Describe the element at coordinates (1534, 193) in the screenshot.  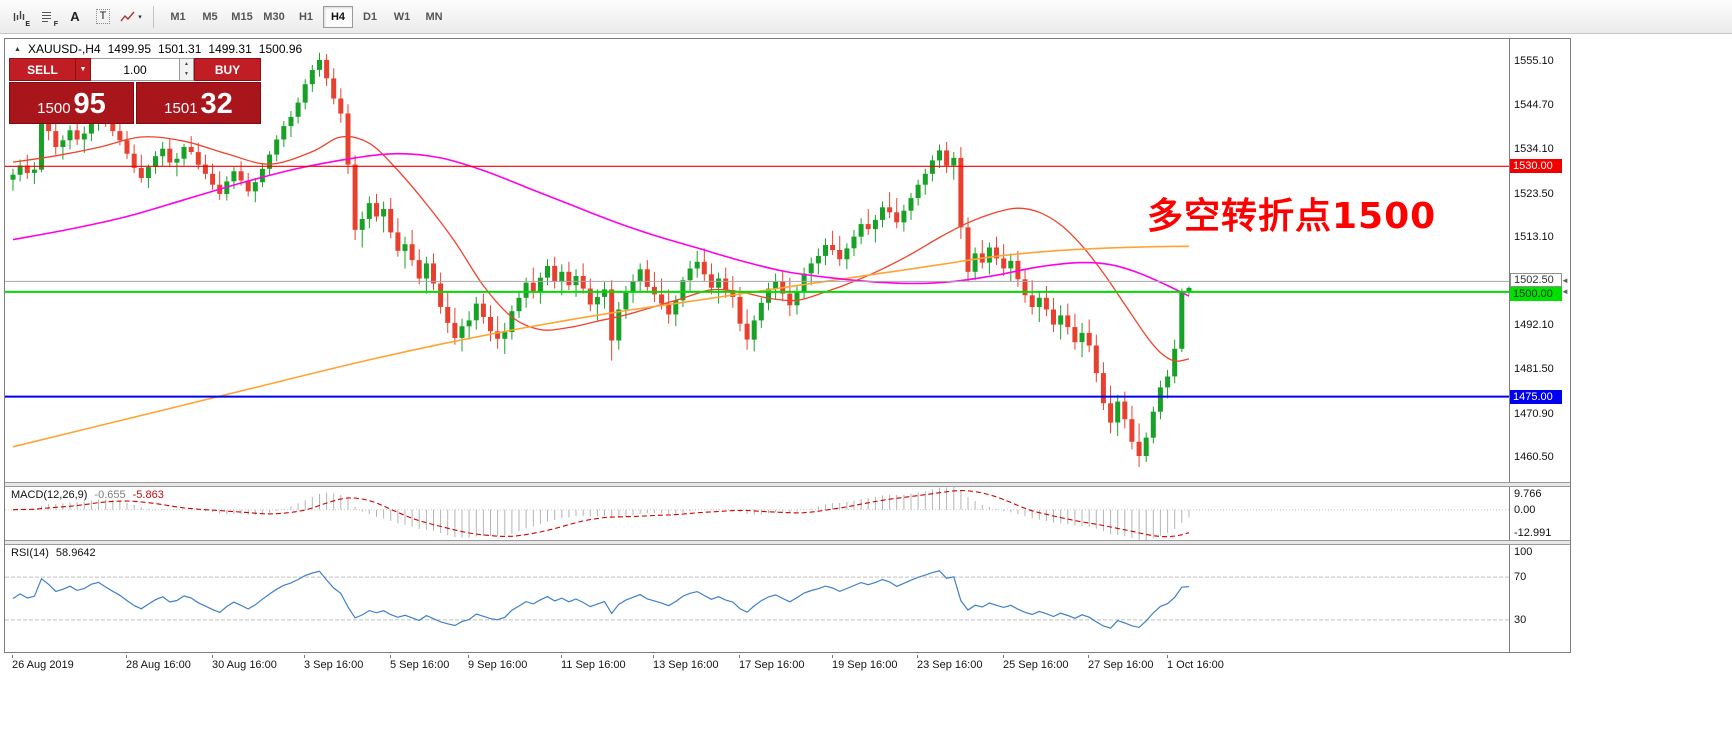
I see `price-axis-label: 1523.50` at that location.